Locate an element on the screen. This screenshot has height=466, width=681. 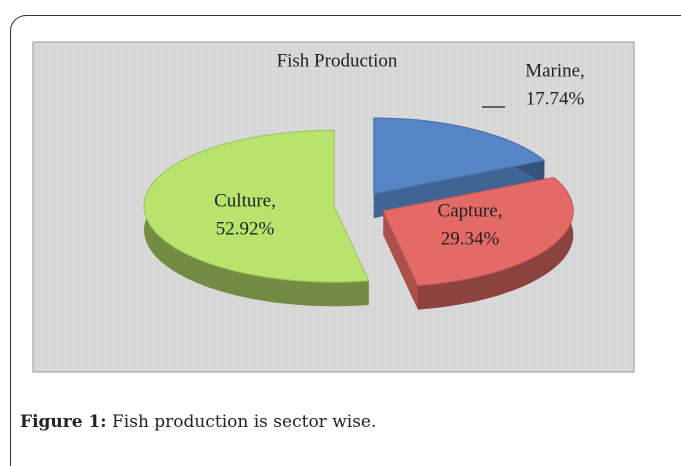
slice-rim is located at coordinates (495, 243).